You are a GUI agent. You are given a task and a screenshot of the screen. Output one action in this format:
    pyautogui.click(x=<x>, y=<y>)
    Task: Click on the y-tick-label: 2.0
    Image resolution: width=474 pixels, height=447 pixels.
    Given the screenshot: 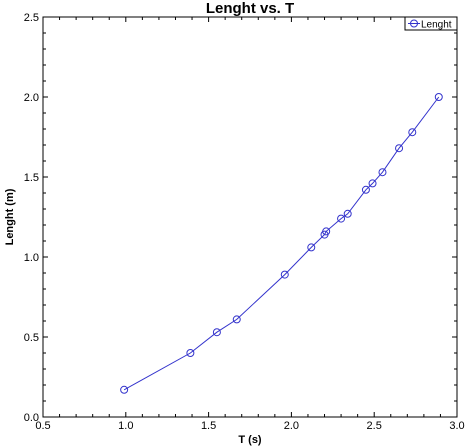 What is the action you would take?
    pyautogui.click(x=31, y=98)
    